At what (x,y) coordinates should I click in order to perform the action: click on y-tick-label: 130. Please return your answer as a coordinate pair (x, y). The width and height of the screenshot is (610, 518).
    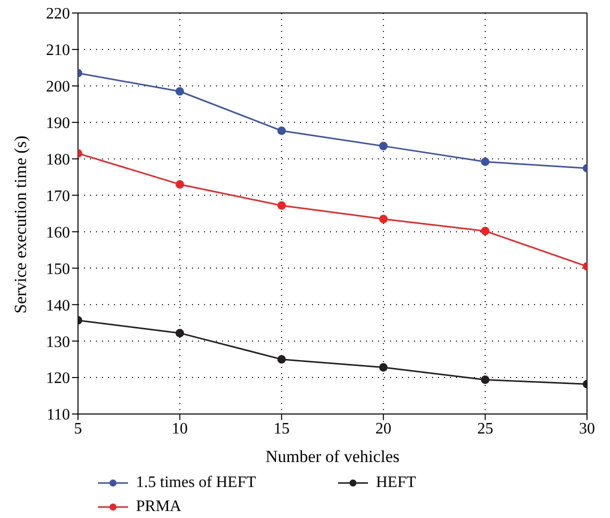
    Looking at the image, I should click on (58, 342).